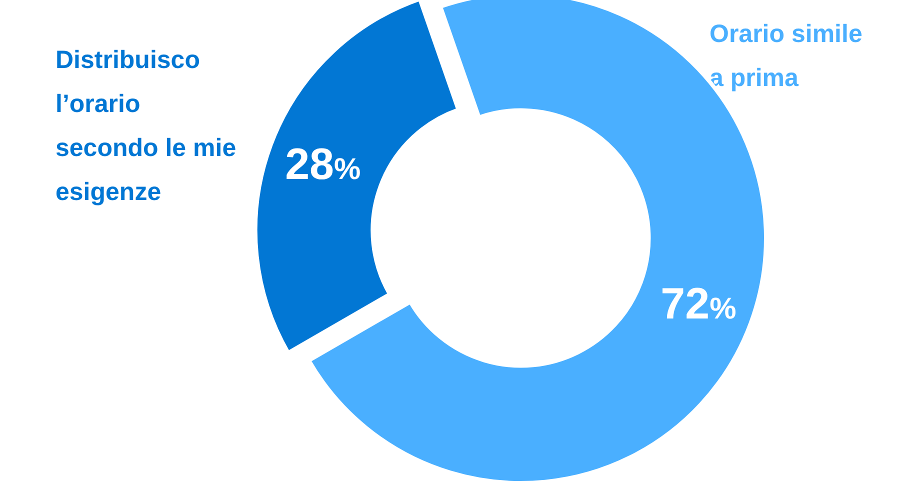 This screenshot has height=482, width=908. What do you see at coordinates (323, 164) in the screenshot?
I see `data-label: 28%` at bounding box center [323, 164].